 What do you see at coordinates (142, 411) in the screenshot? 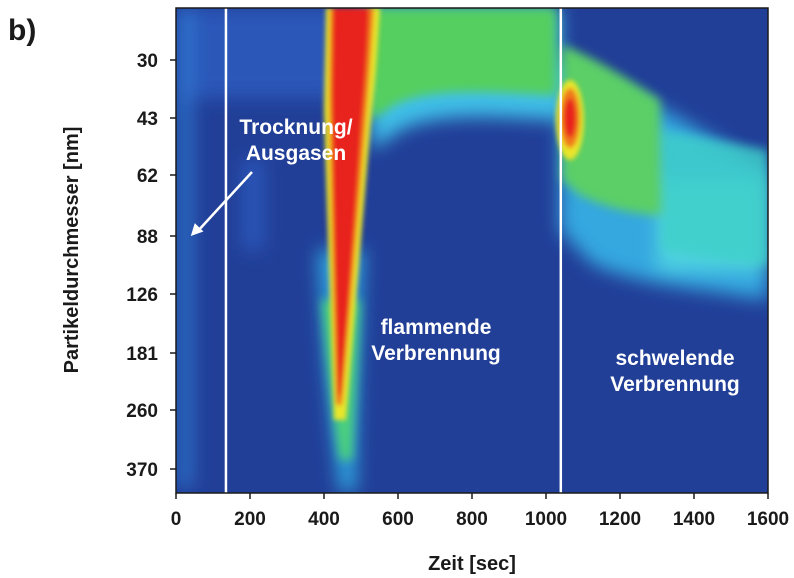
I see `y-tick-label: 260` at bounding box center [142, 411].